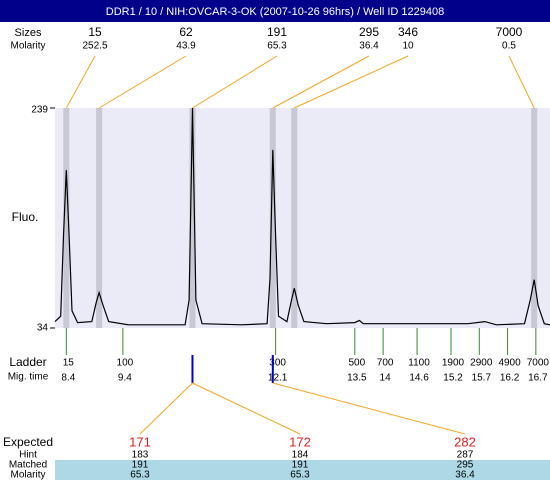 The height and width of the screenshot is (485, 550). I want to click on expected-size: 172, so click(300, 441).